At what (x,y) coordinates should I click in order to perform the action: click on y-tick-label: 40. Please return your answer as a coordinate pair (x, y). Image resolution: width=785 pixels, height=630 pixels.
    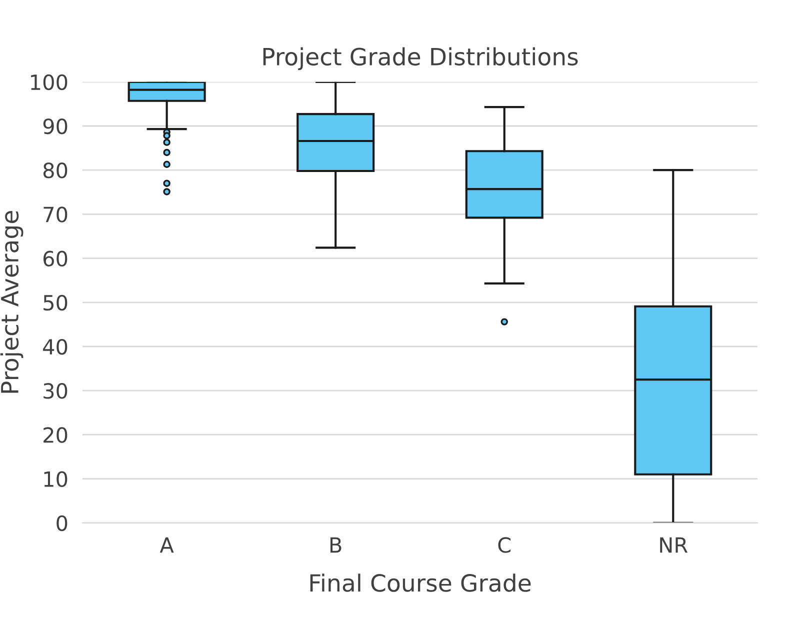
    Looking at the image, I should click on (55, 346).